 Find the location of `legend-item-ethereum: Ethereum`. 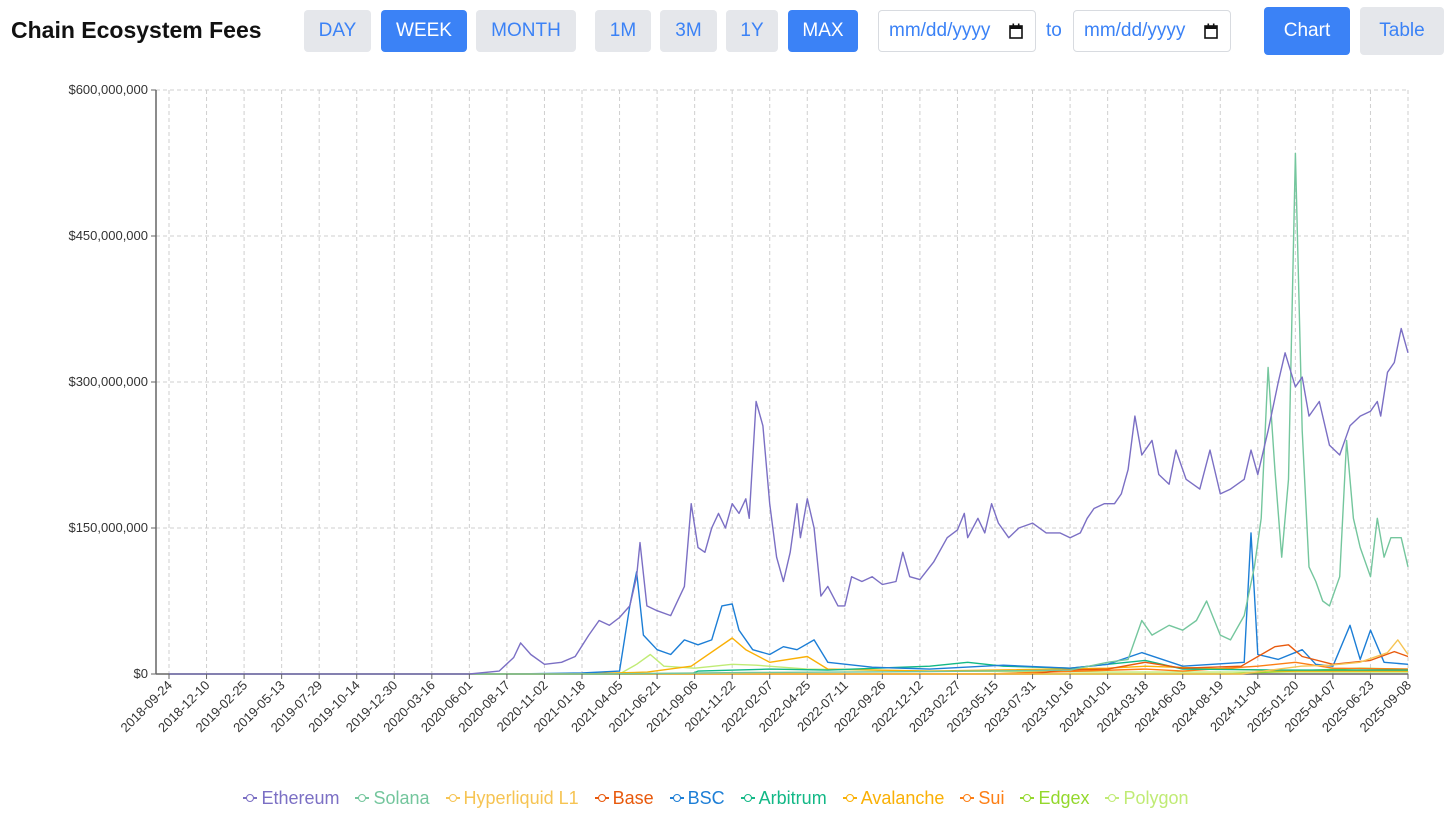

legend-item-ethereum: Ethereum is located at coordinates (291, 798).